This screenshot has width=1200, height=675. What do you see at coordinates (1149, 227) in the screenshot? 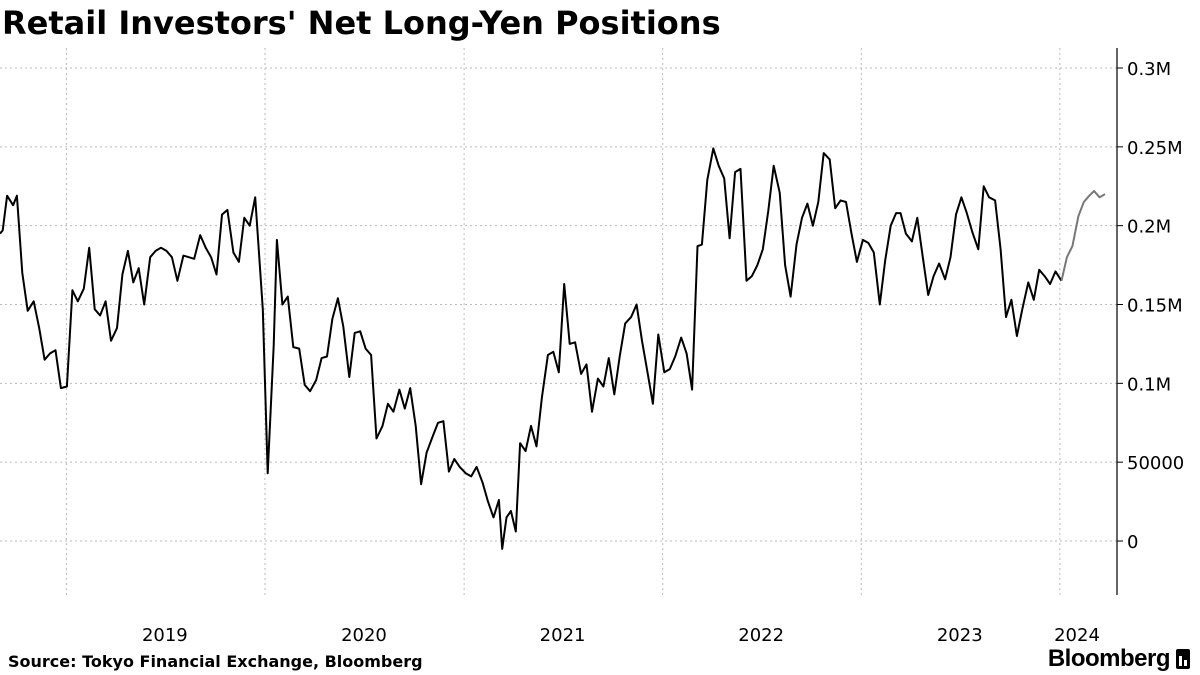
I see `y-tick-label: 0.2M` at bounding box center [1149, 227].